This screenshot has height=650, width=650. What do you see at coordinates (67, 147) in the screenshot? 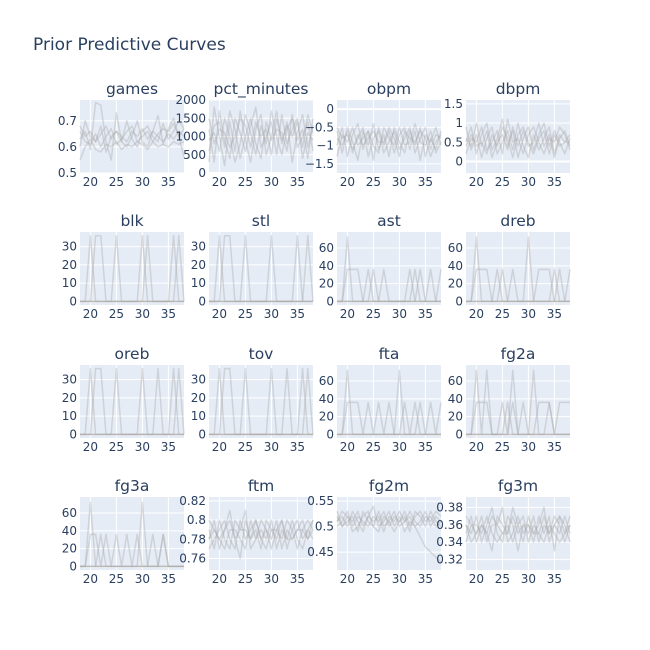
I see `y-tick-label: 0.6` at bounding box center [67, 147].